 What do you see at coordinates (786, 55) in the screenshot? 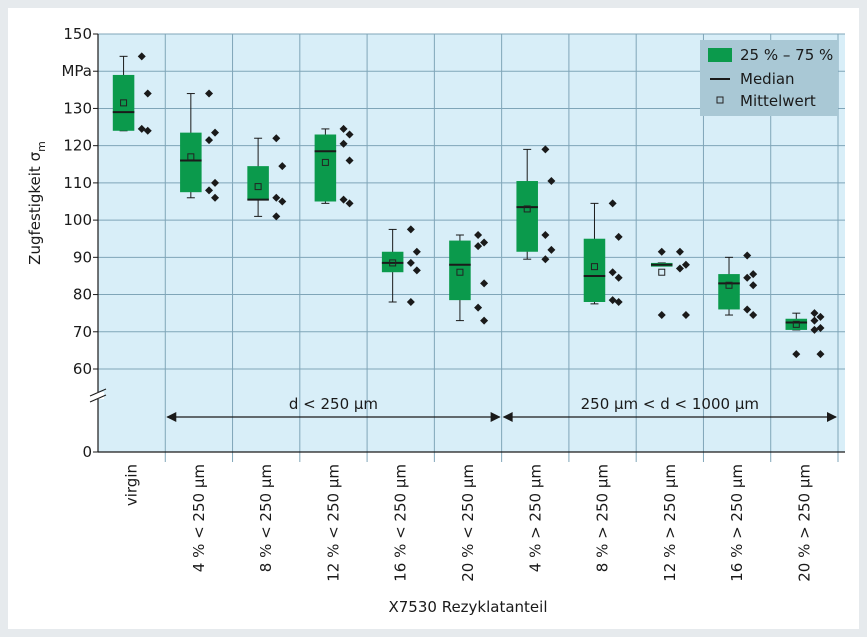
I see `legend-label: 25 % – 75 %` at bounding box center [786, 55].